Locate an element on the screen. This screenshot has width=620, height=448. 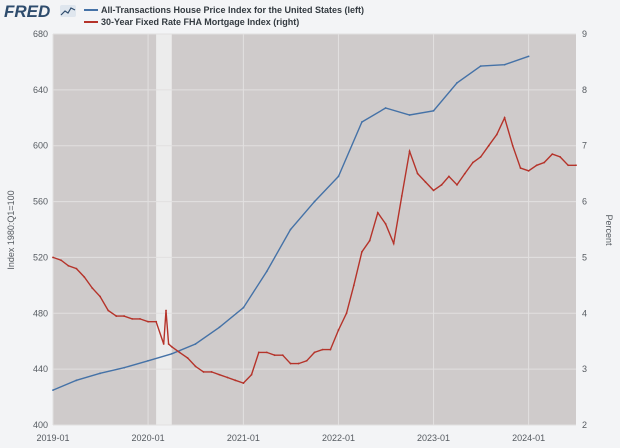
y-axis-left: 400 440 480 520 560 600 640 680 is located at coordinates (40, 229).